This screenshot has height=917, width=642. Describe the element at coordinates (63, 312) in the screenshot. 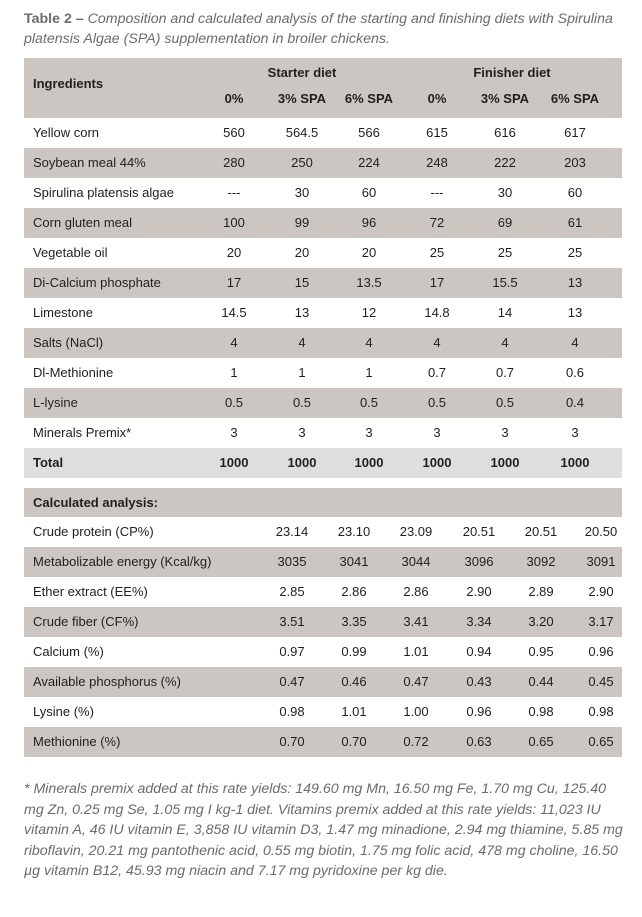

I see `row-label: Limestone` at that location.